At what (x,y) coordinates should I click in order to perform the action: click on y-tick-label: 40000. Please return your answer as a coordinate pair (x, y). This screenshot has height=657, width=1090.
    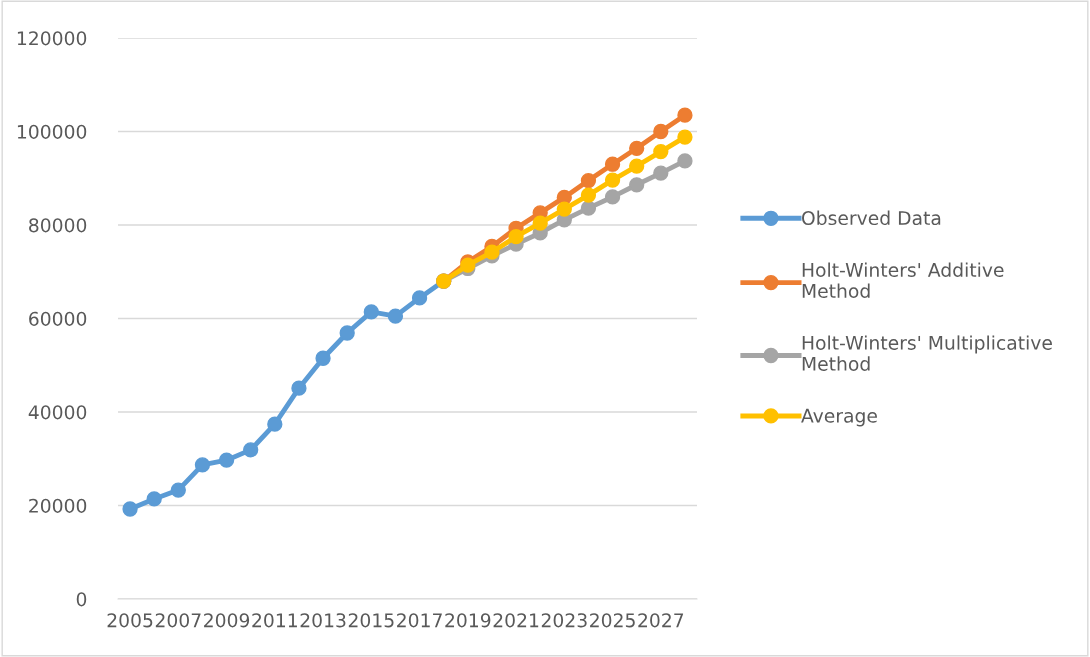
    Looking at the image, I should click on (57, 412).